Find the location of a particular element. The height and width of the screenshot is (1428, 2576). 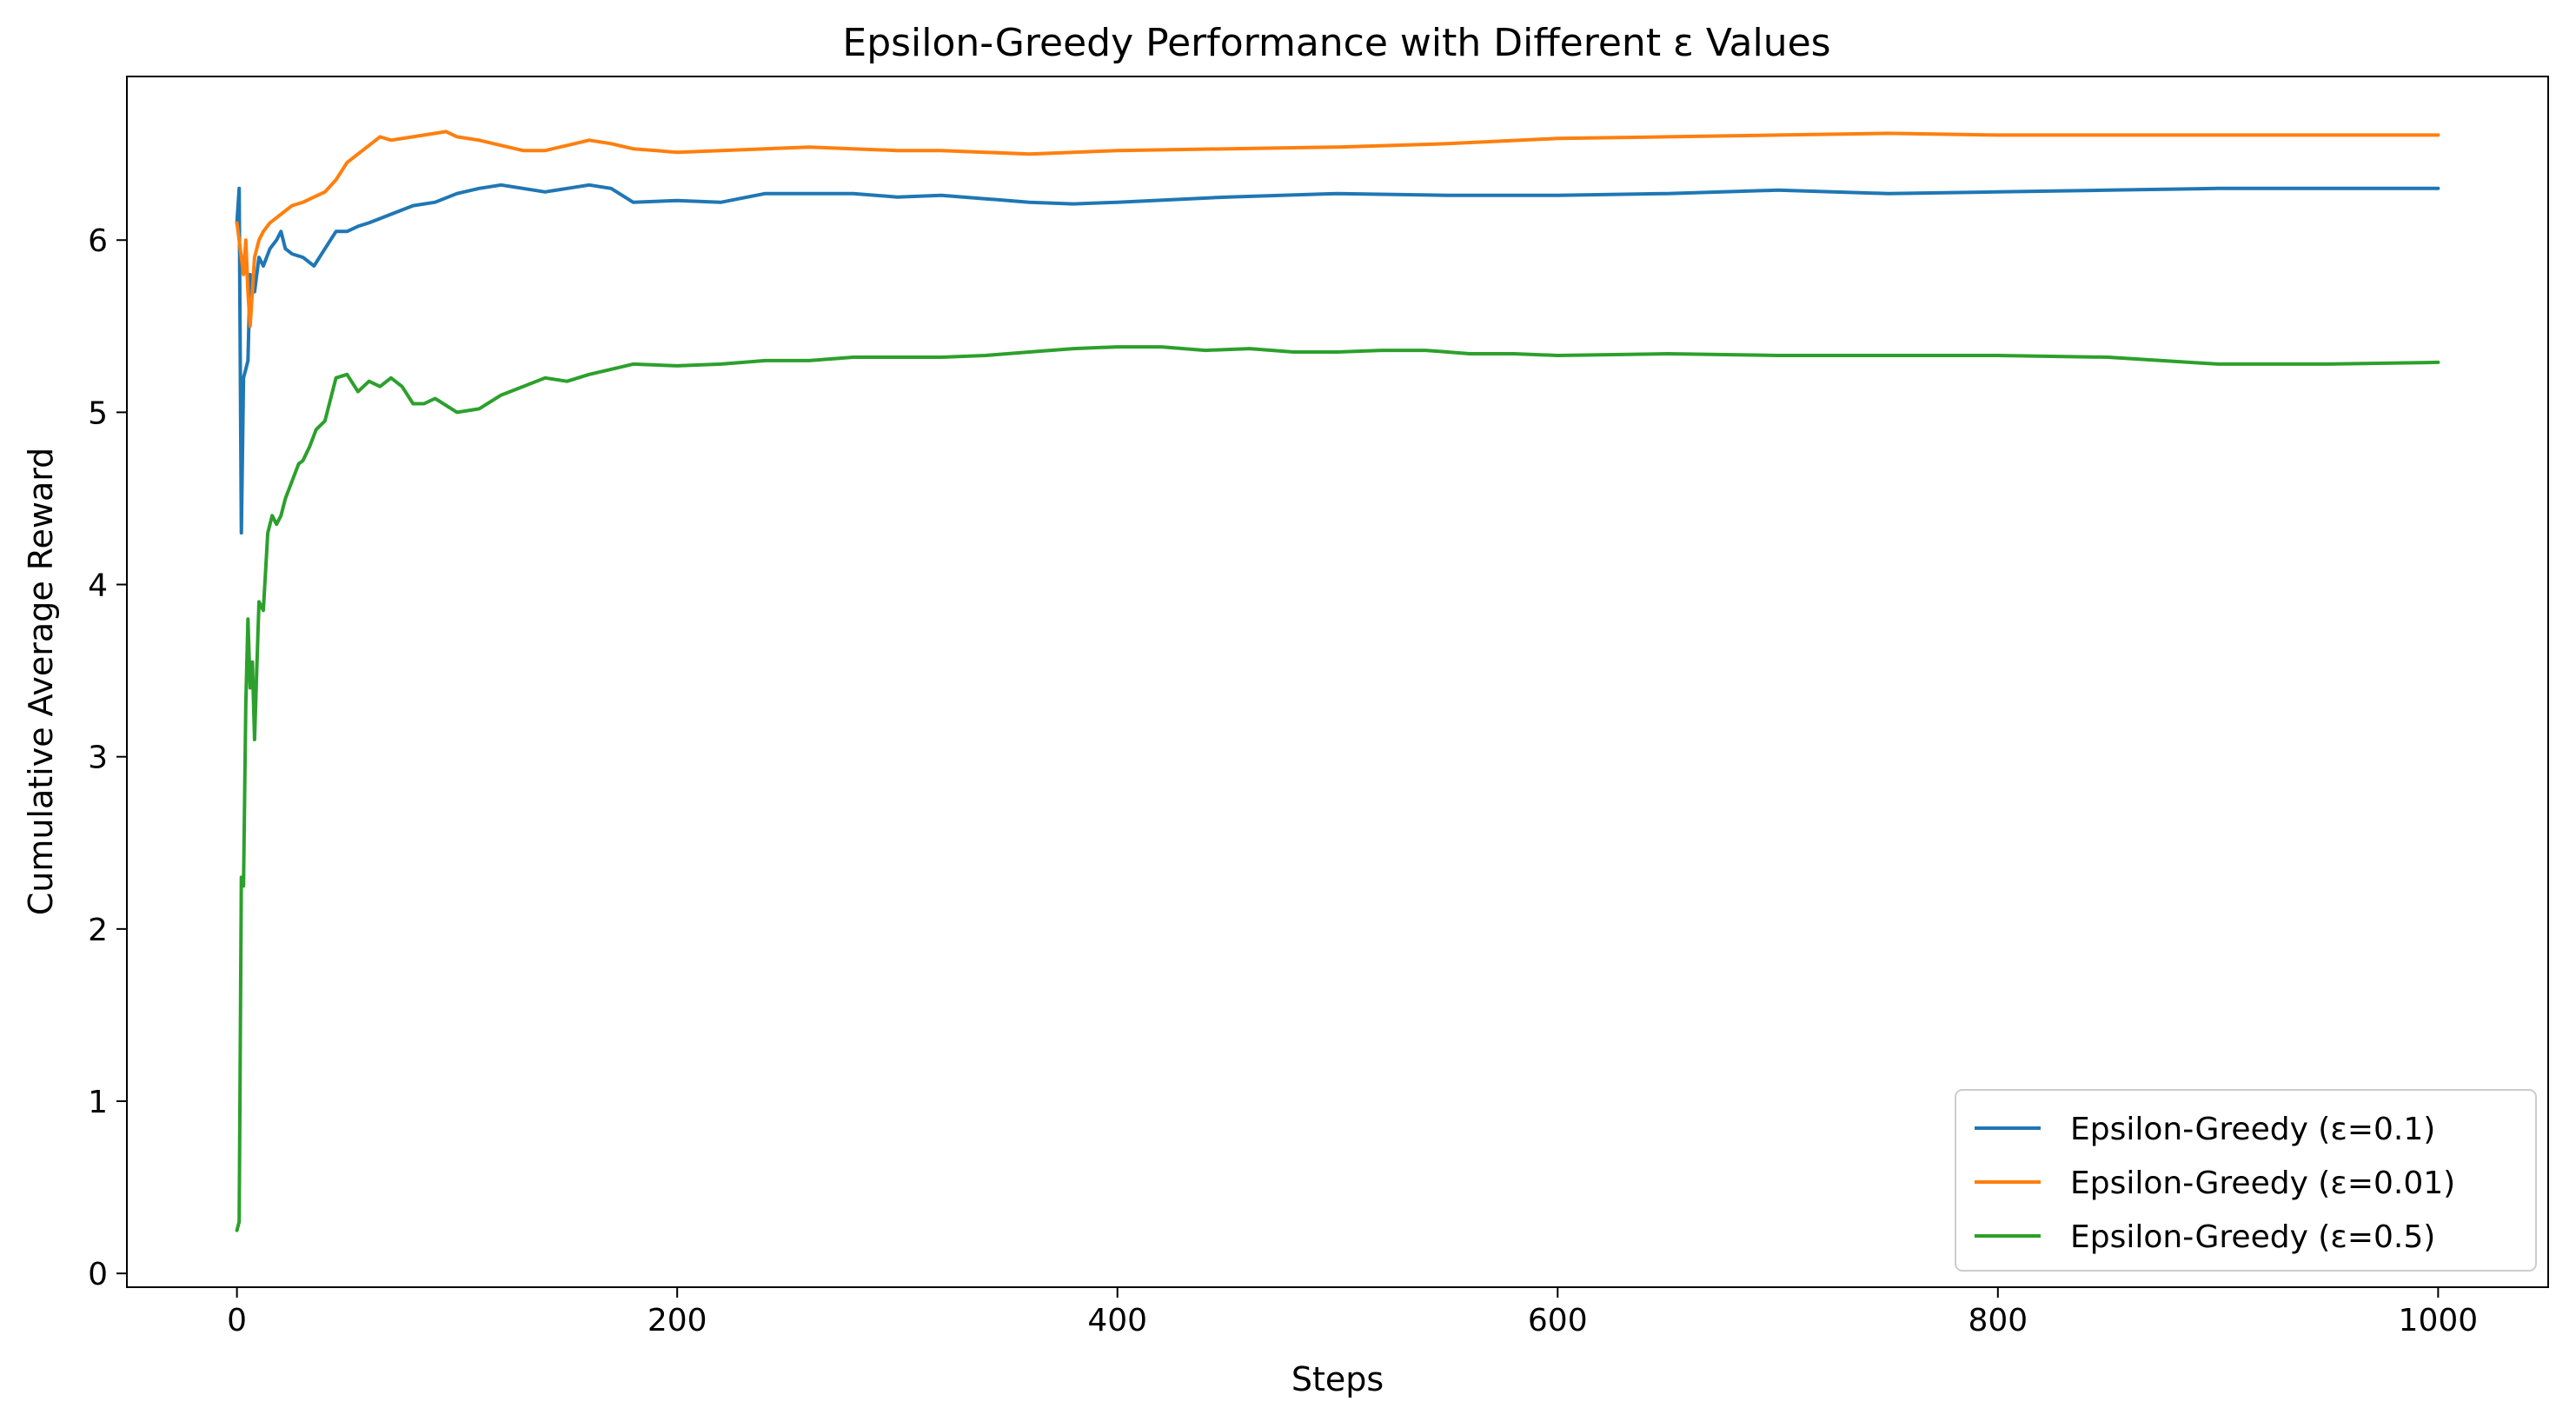

x-tick-label: 800 is located at coordinates (1998, 1320).